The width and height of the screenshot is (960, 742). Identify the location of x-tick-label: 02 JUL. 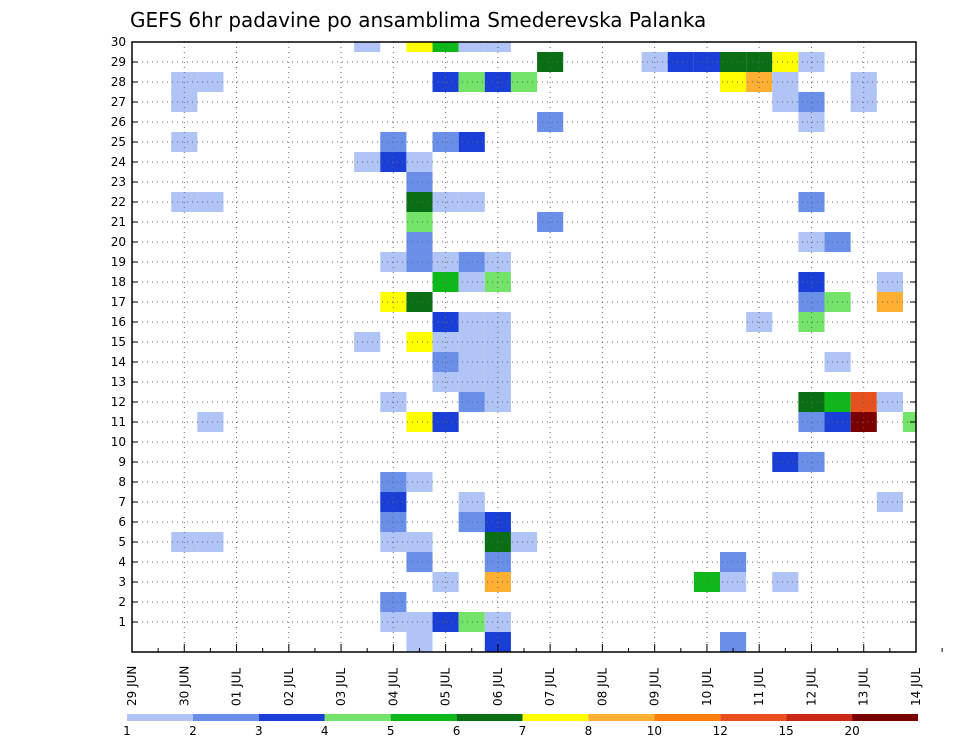
(289, 687).